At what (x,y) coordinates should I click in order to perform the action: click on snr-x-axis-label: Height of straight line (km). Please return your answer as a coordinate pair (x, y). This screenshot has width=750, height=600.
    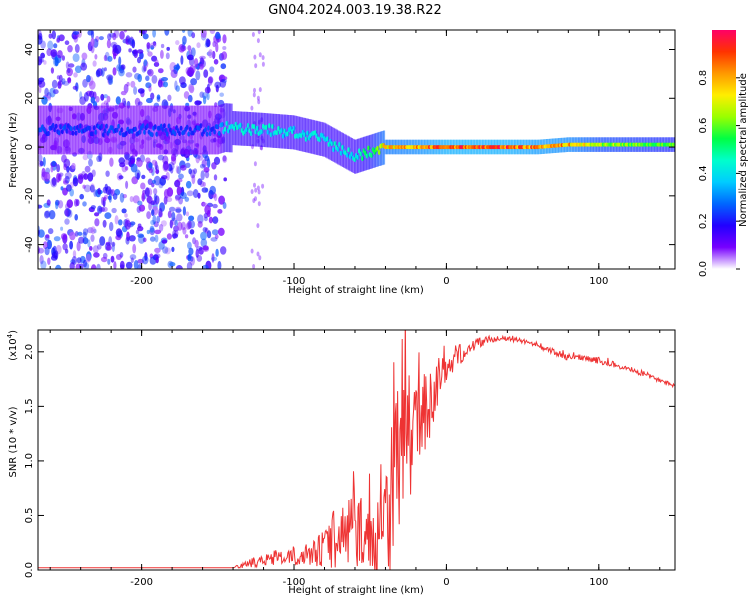
    Looking at the image, I should click on (356, 590).